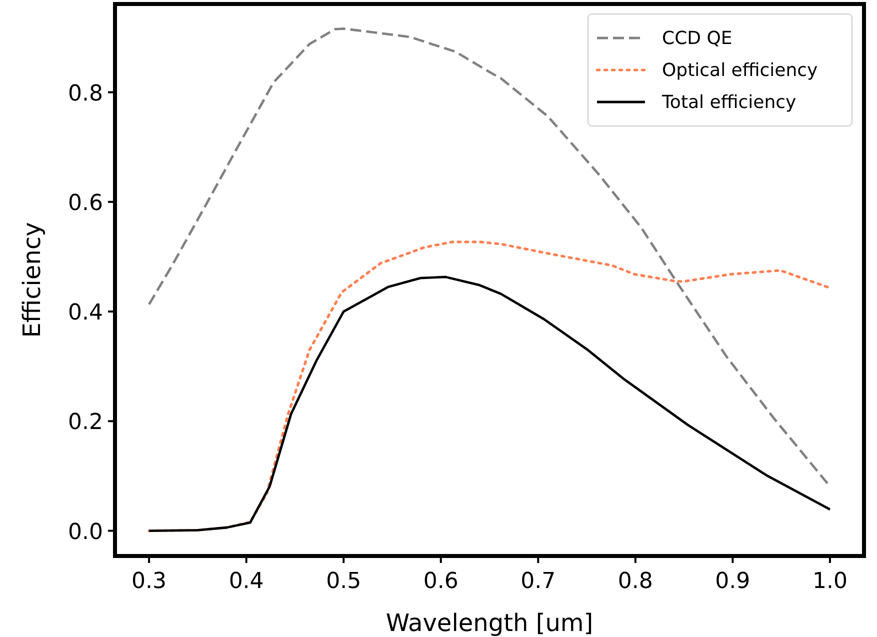  Describe the element at coordinates (85, 532) in the screenshot. I see `y-tick-label: 0.0` at that location.